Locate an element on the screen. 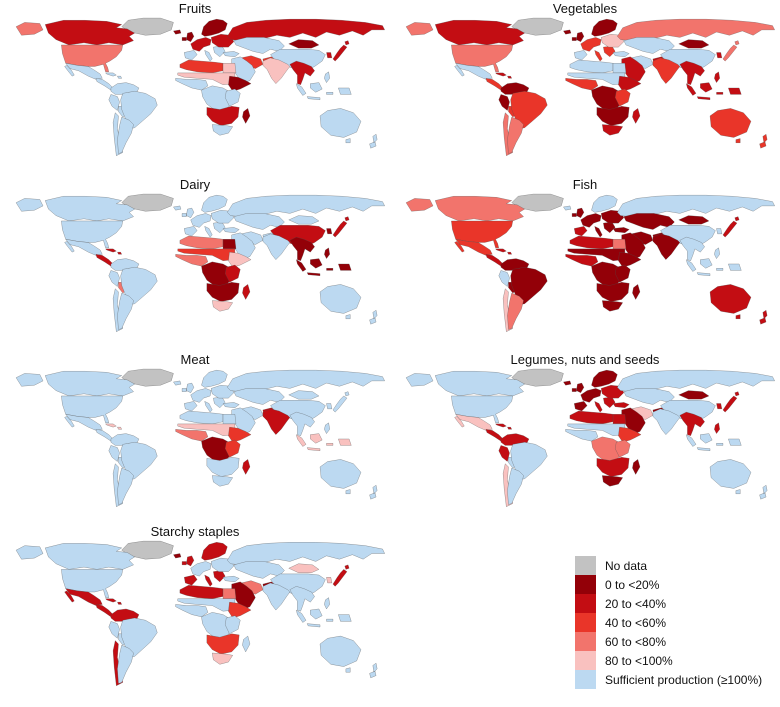 This screenshot has height=707, width=780. region-iberia is located at coordinates (191, 231).